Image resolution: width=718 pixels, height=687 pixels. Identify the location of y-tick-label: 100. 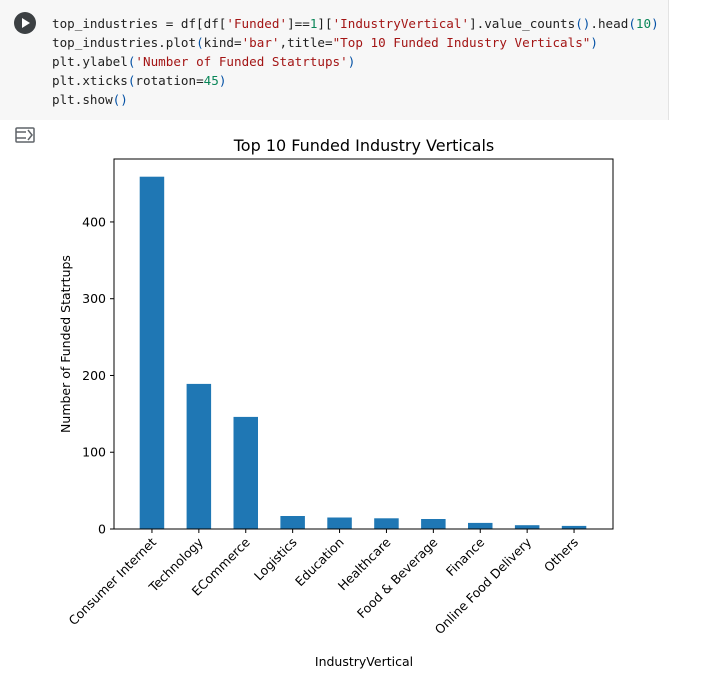
(94, 452).